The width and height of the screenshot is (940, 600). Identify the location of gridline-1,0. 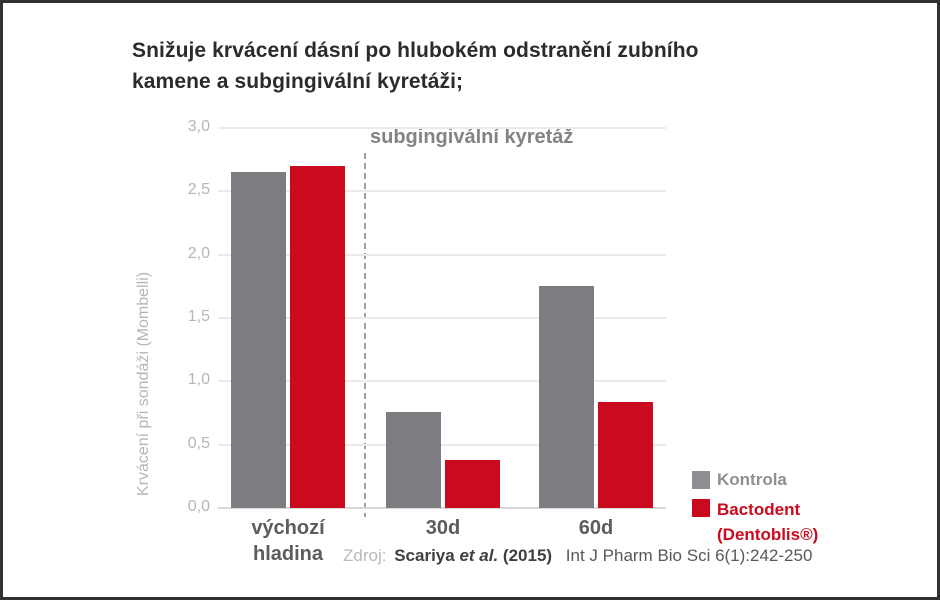
(442, 381).